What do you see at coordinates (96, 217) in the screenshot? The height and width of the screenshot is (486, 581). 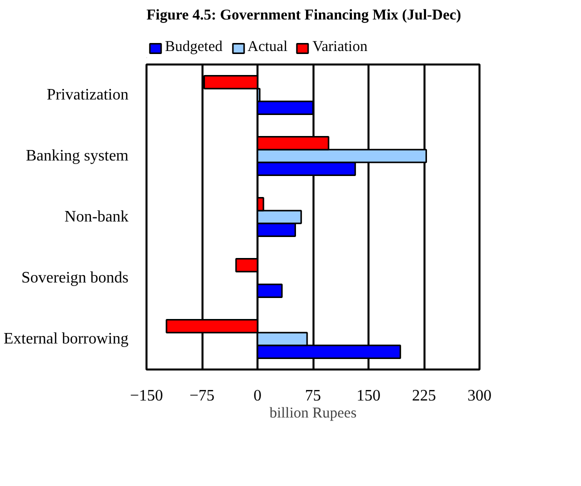 I see `y-tick-label: Non-bank` at bounding box center [96, 217].